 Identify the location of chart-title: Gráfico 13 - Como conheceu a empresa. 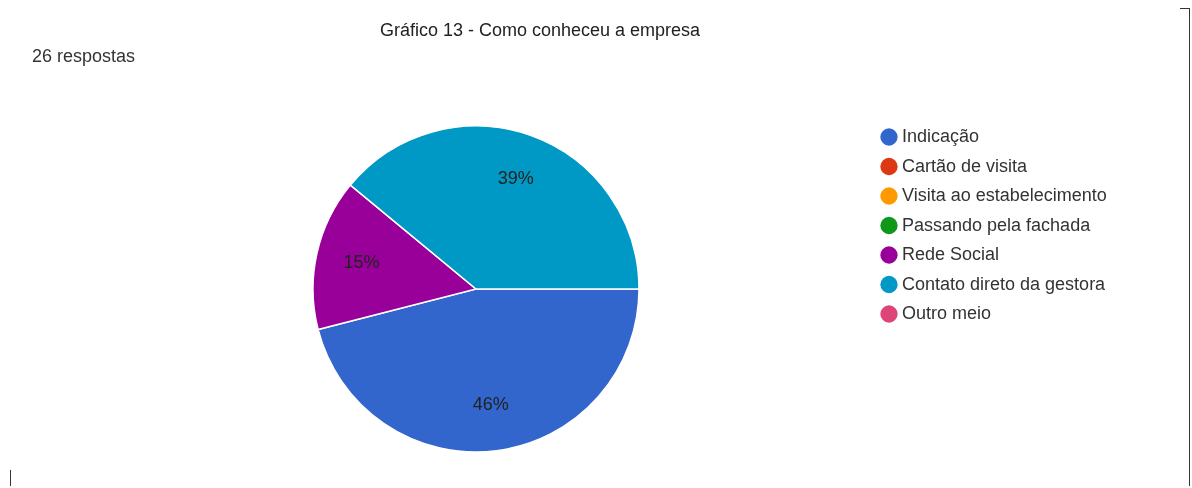
(540, 30).